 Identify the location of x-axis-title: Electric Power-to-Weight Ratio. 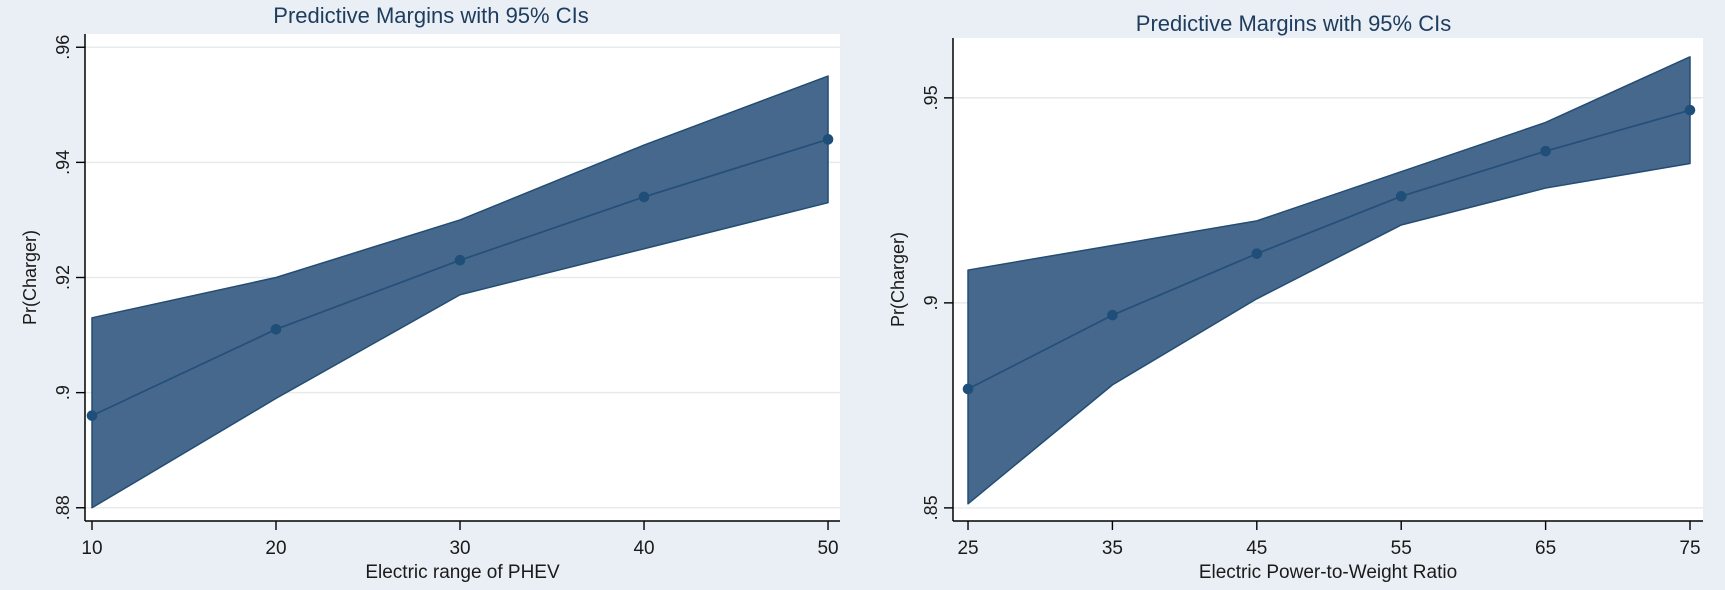
(1328, 572).